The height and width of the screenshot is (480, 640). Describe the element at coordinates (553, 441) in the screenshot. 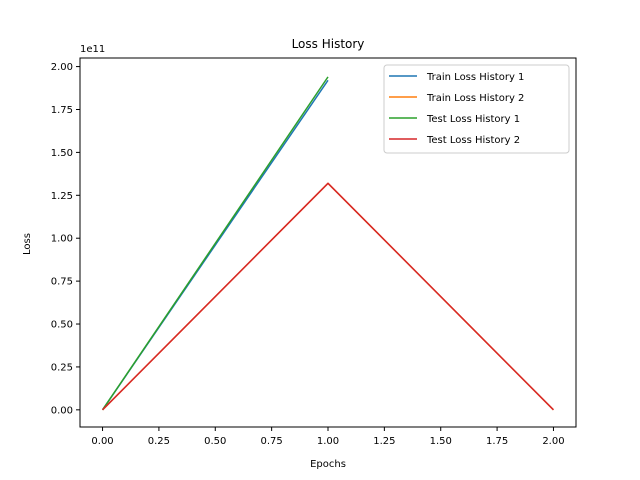

I see `x-tick-label: 2.00` at that location.